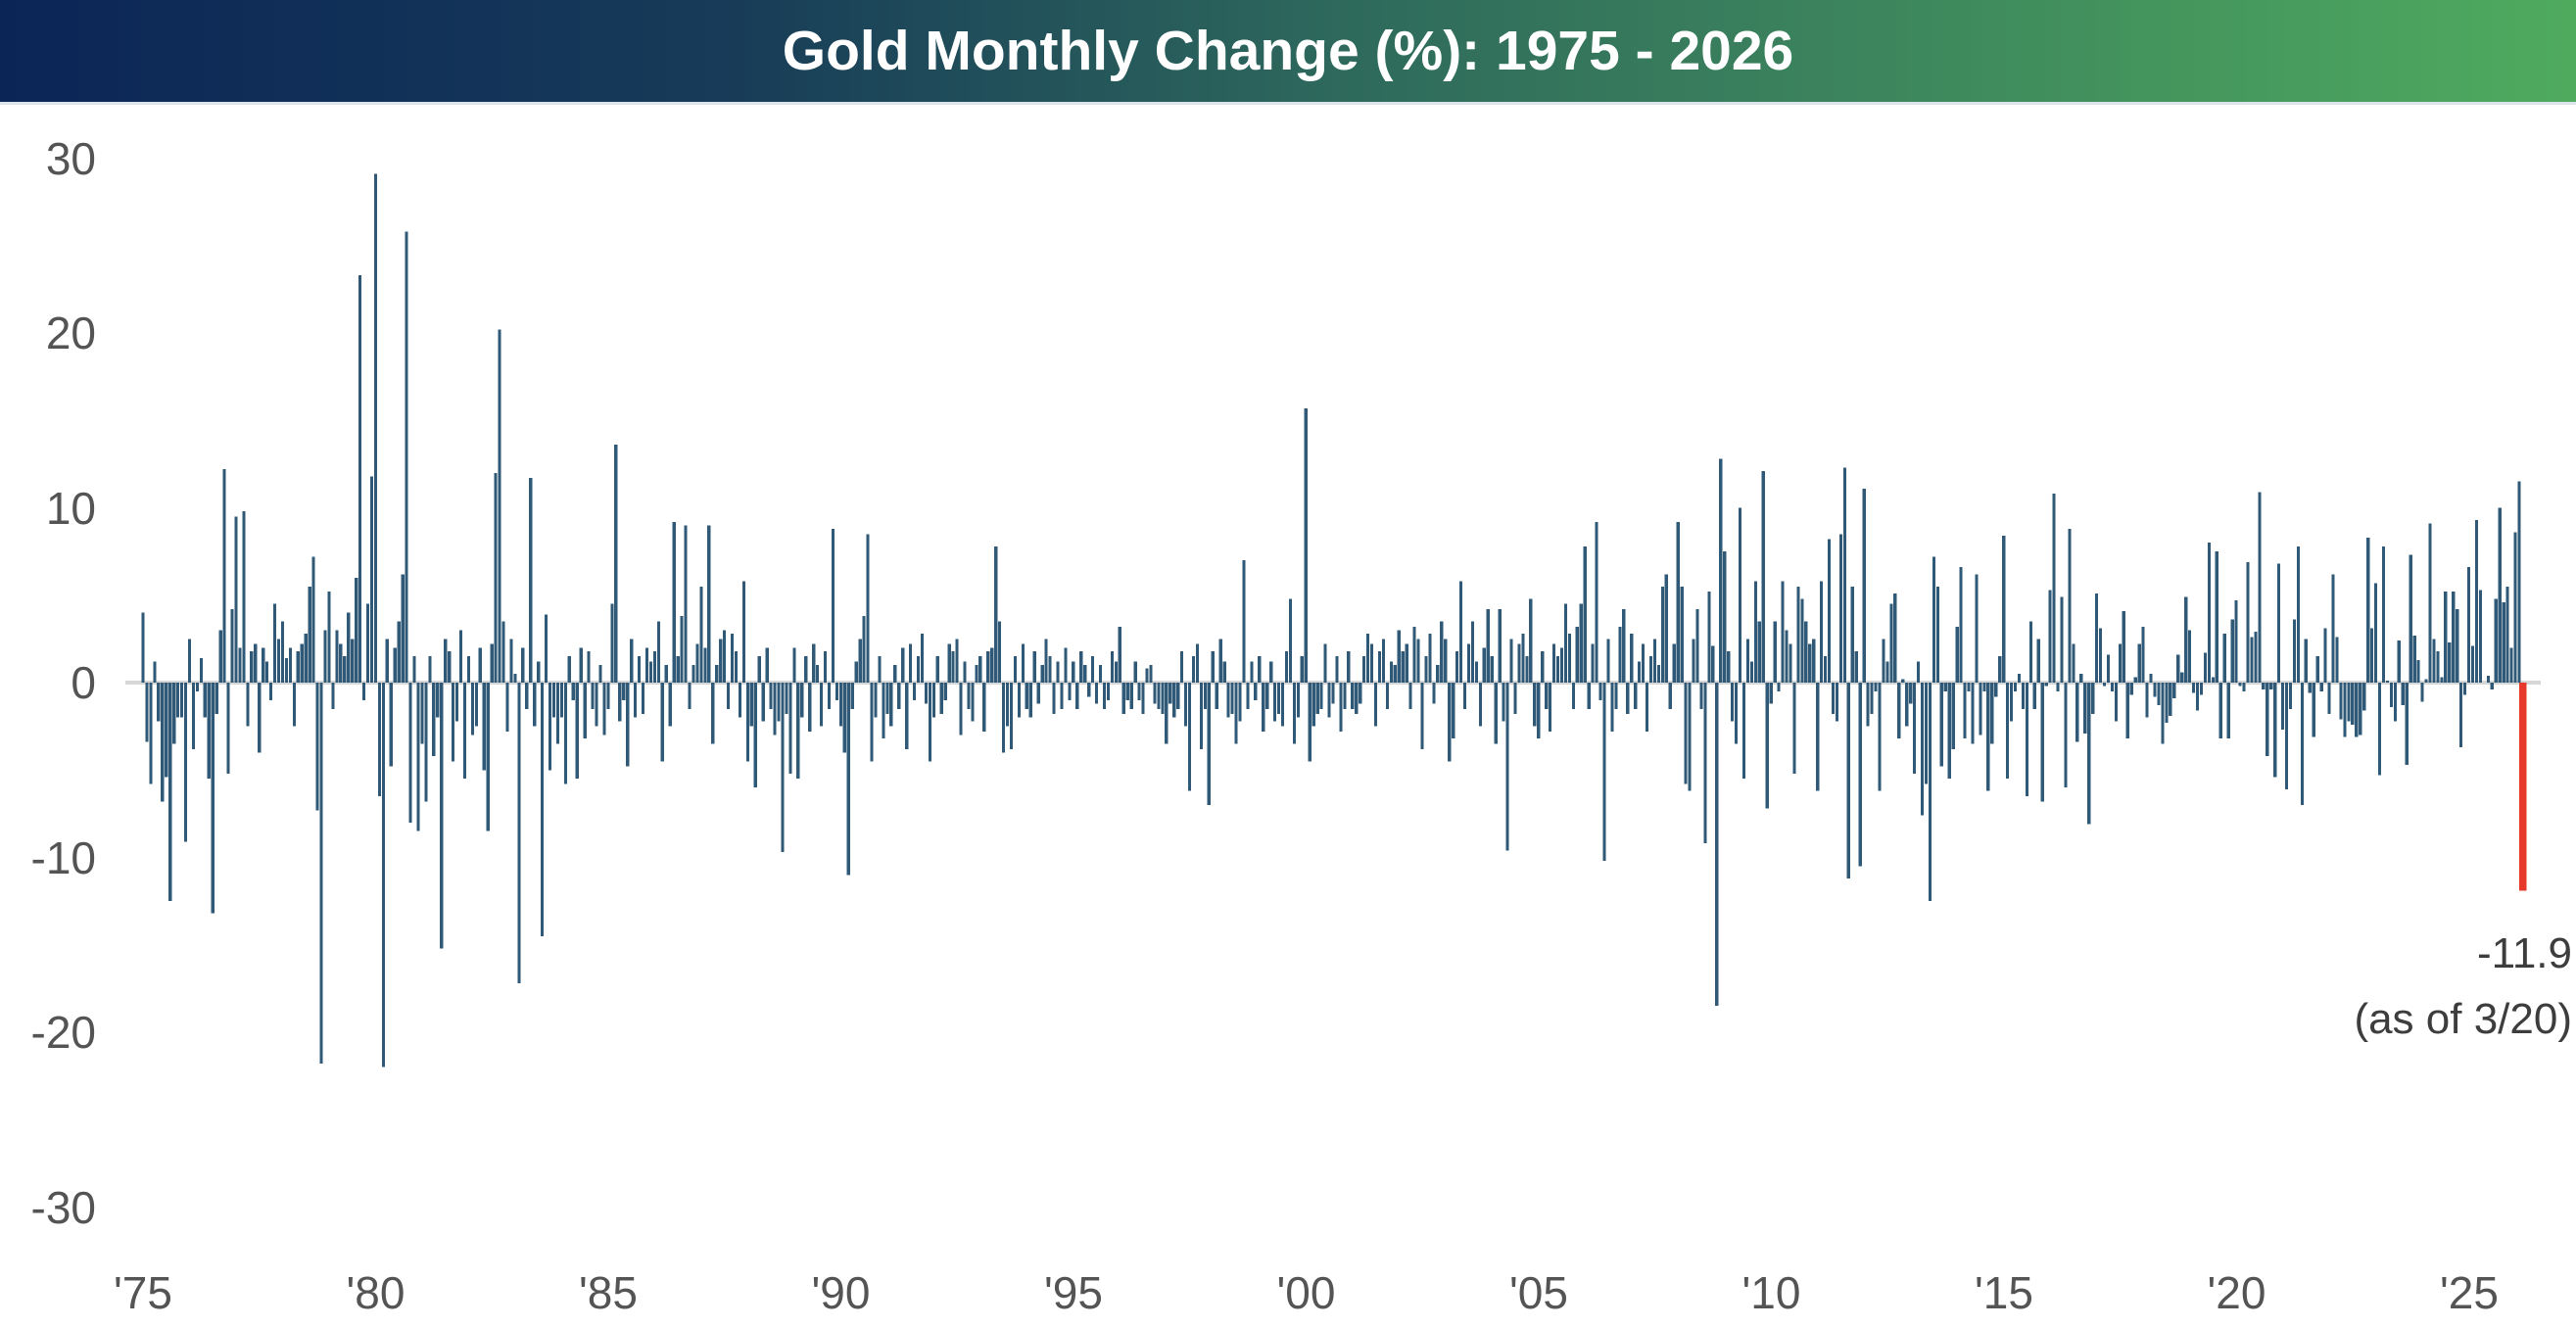  Describe the element at coordinates (1538, 1292) in the screenshot. I see `x-tick-05: '05` at that location.